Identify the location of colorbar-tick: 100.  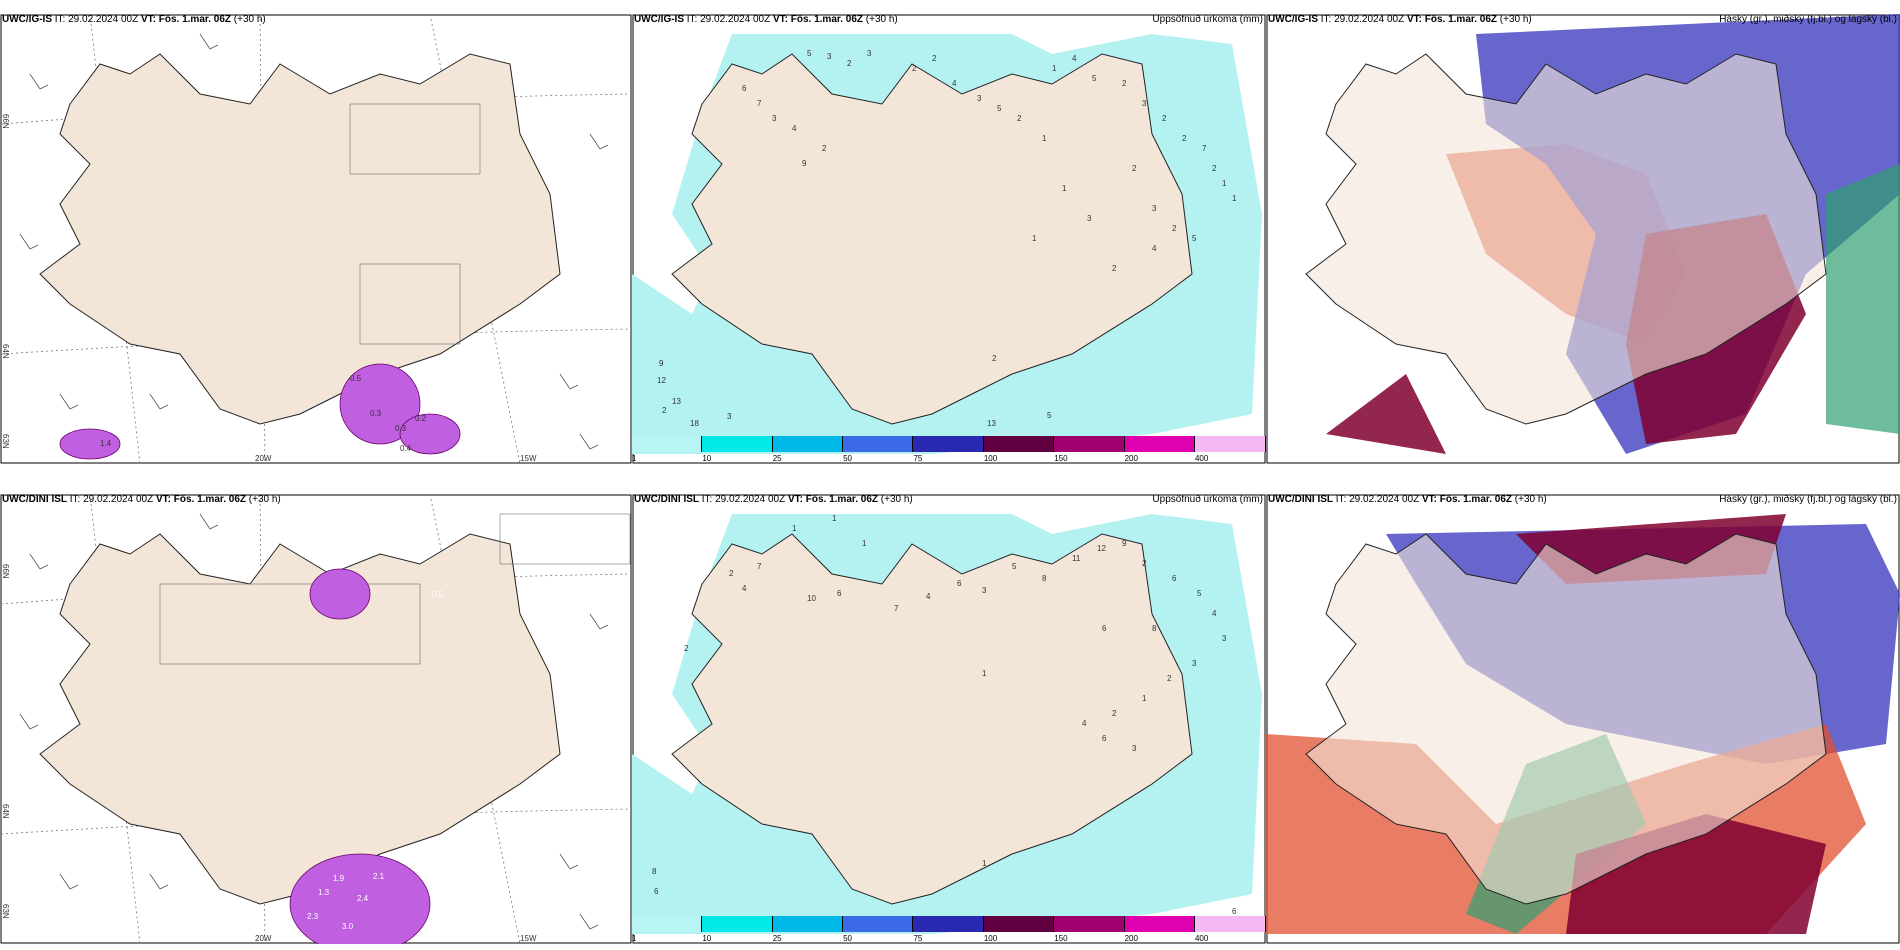
(990, 938).